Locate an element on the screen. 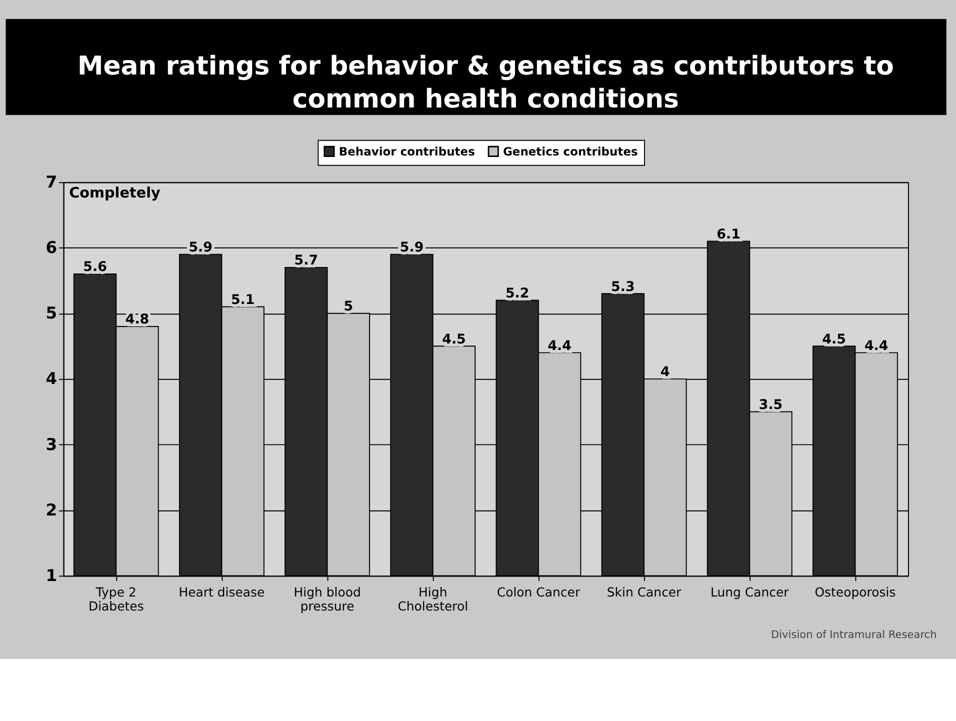  data-label: 5.3 is located at coordinates (623, 287).